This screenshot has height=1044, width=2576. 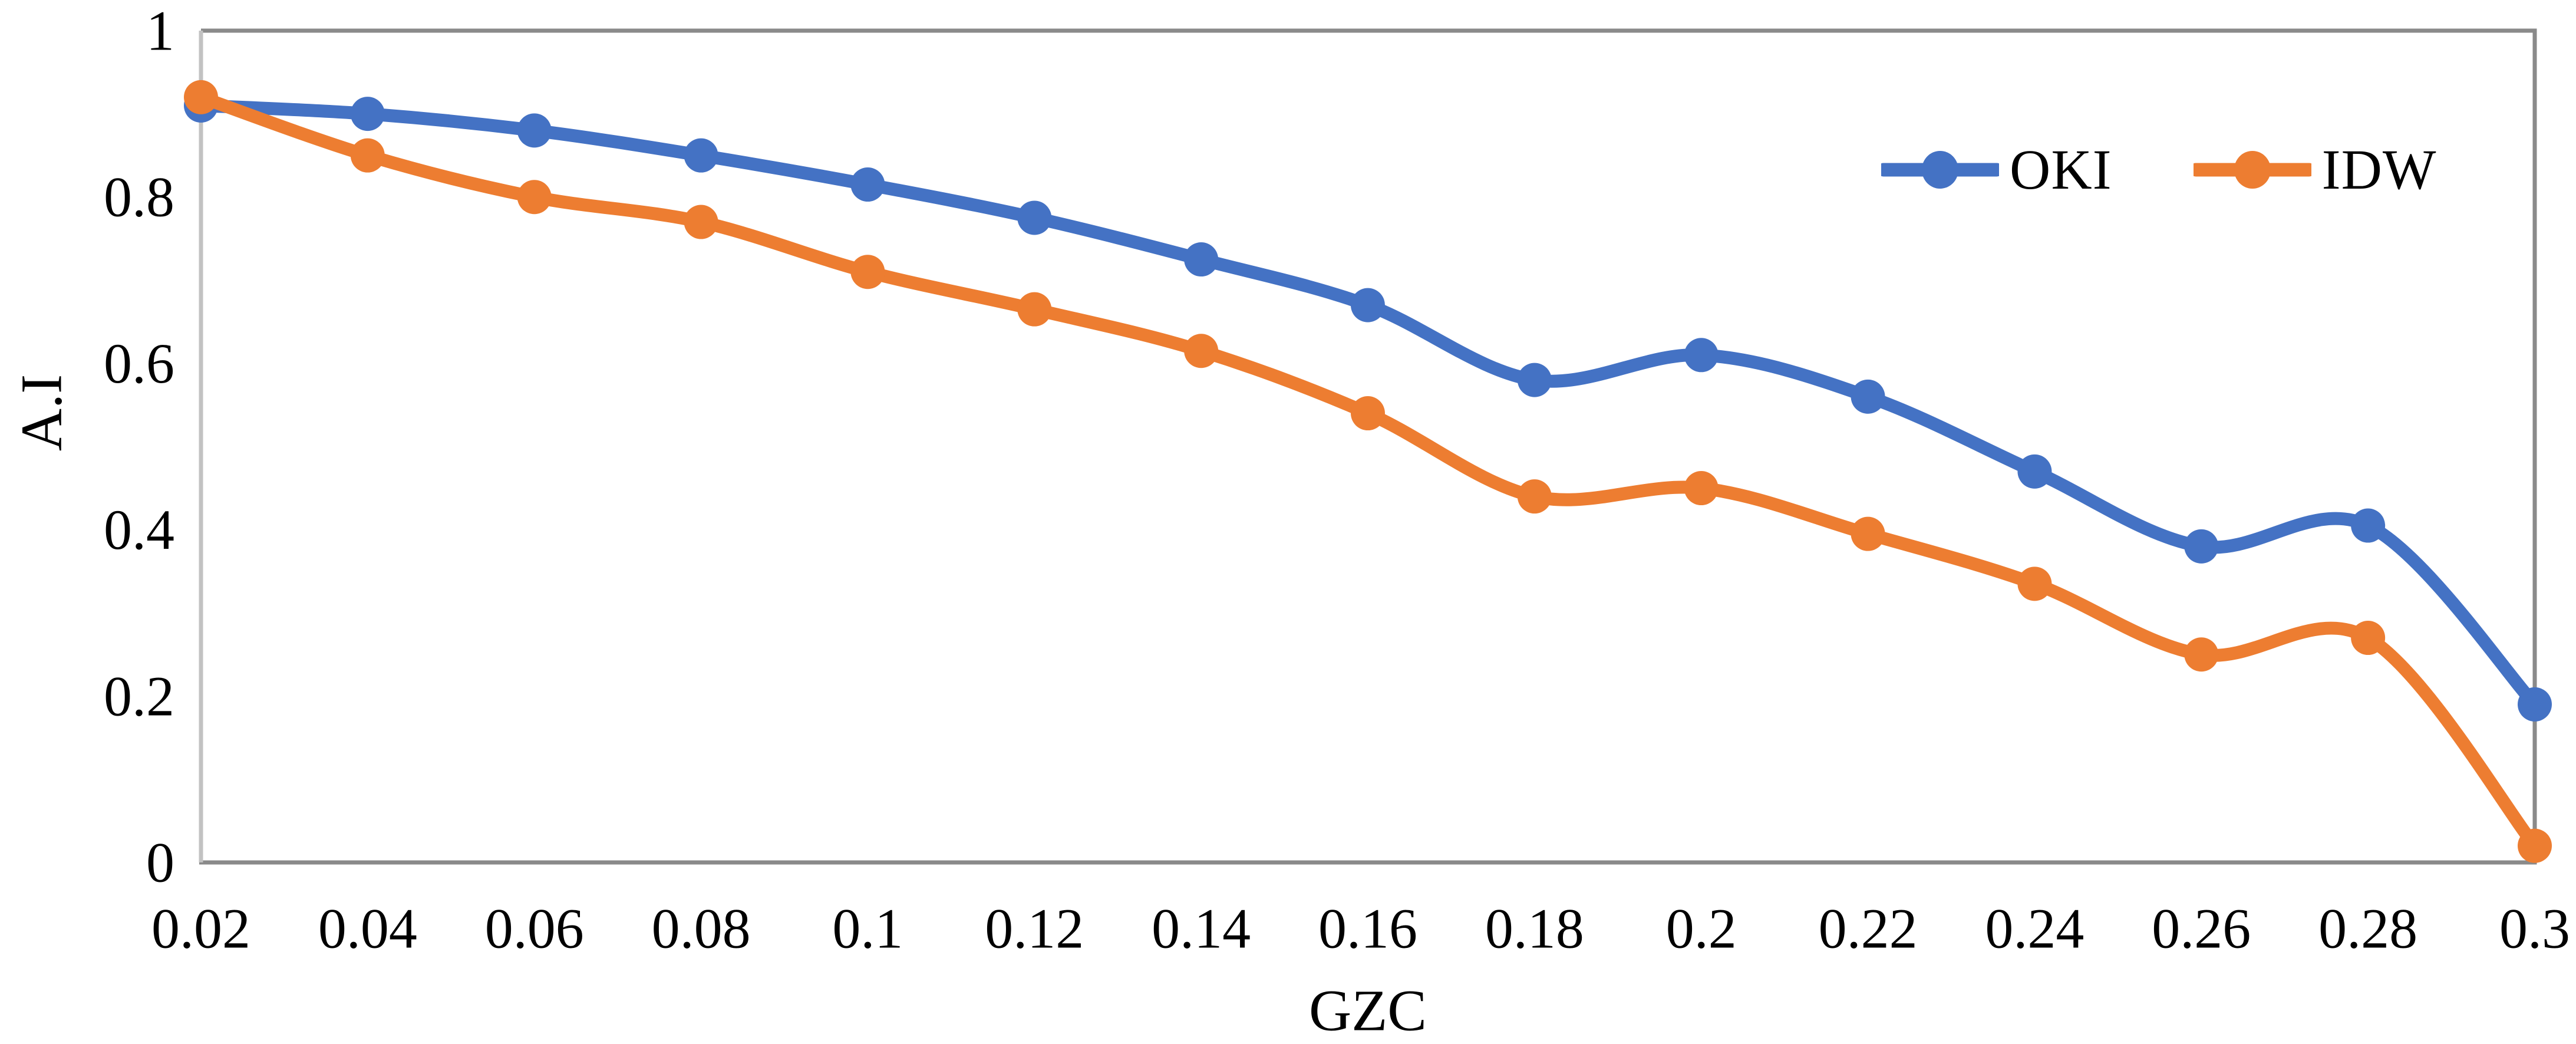 What do you see at coordinates (1702, 928) in the screenshot?
I see `x-tick-label: 0.2` at bounding box center [1702, 928].